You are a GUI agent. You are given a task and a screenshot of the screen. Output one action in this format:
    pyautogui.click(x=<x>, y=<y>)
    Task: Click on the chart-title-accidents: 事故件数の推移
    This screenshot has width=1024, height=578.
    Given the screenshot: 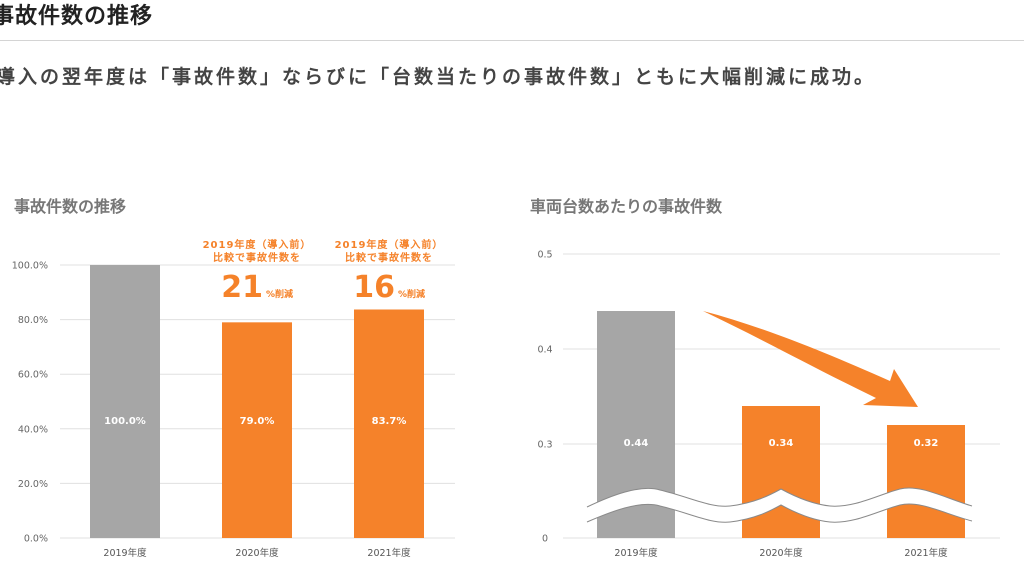 What is the action you would take?
    pyautogui.click(x=70, y=206)
    